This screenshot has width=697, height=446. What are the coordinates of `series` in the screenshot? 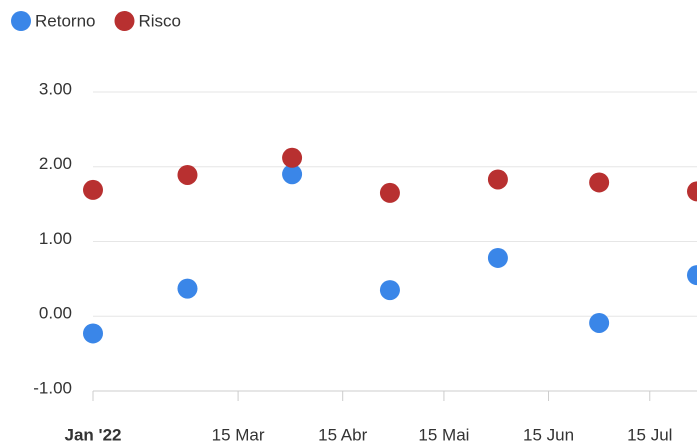 It's located at (390, 175).